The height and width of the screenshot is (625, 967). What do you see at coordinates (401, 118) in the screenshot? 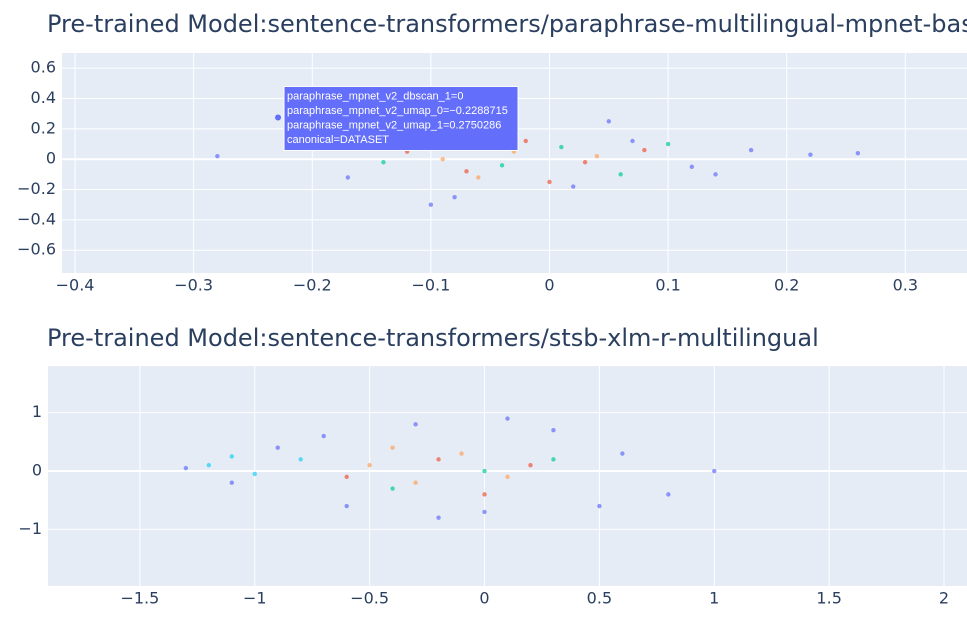
I see `tooltip-box` at bounding box center [401, 118].